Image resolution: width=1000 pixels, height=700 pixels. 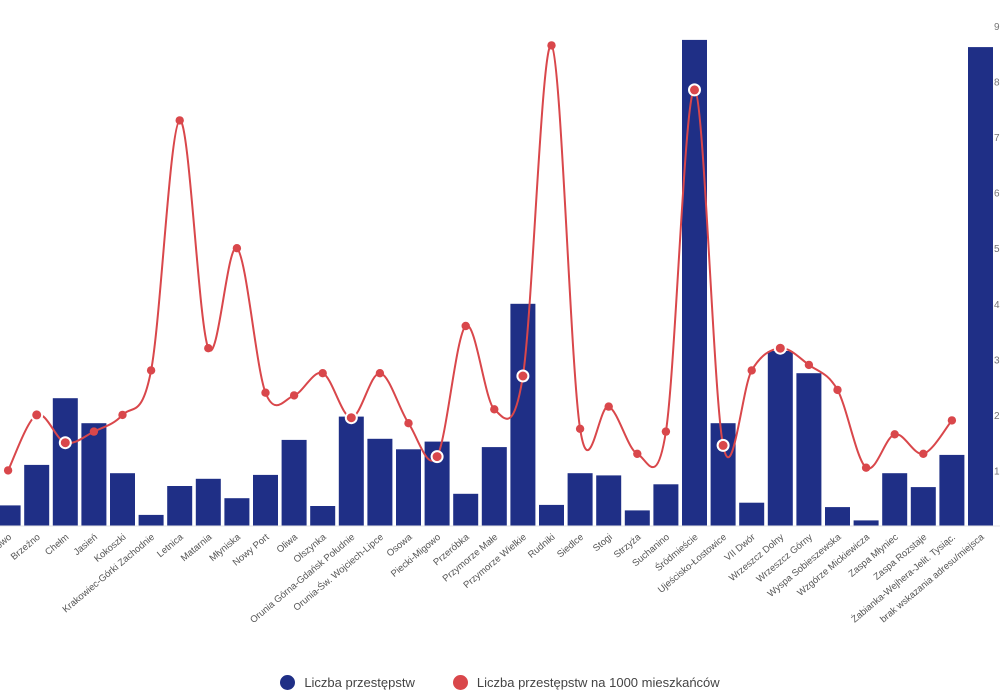 I want to click on right-axis-tick: 1, so click(x=997, y=471).